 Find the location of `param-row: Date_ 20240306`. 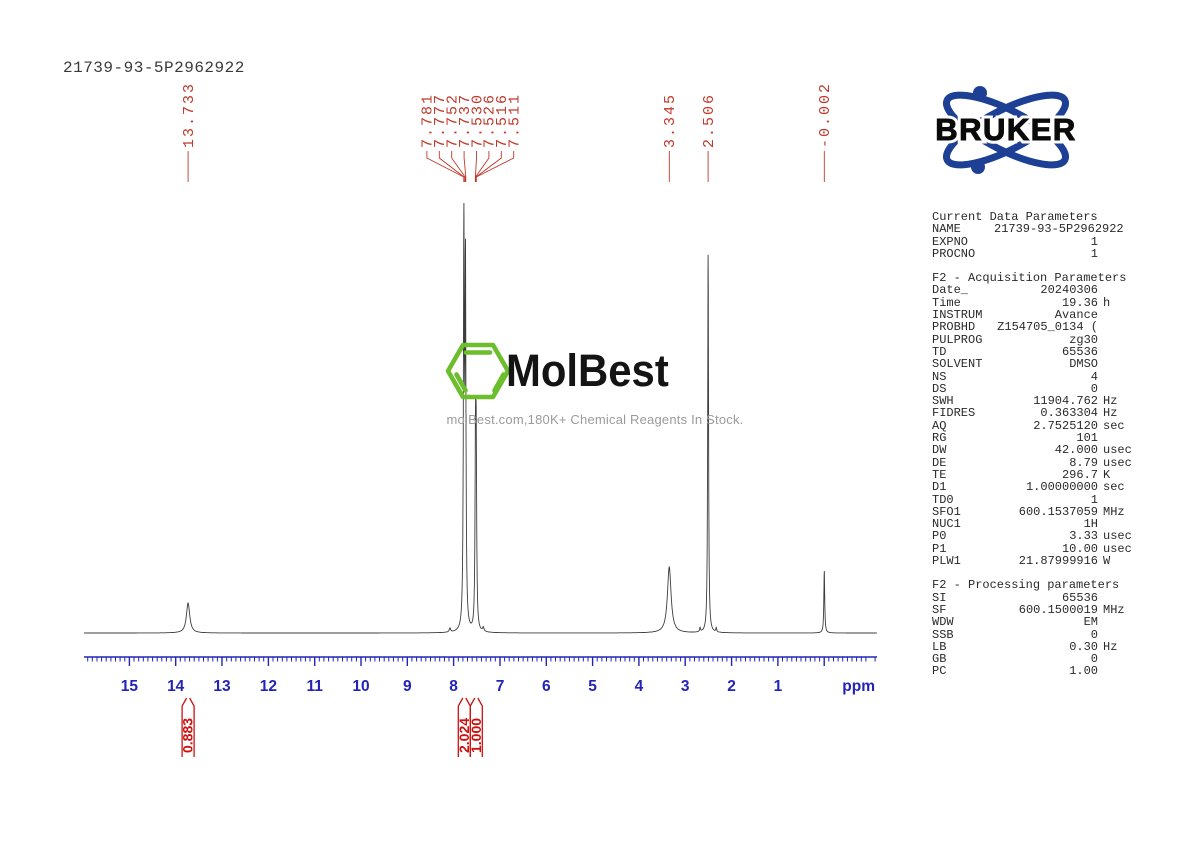

param-row: Date_ 20240306 is located at coordinates (1033, 290).